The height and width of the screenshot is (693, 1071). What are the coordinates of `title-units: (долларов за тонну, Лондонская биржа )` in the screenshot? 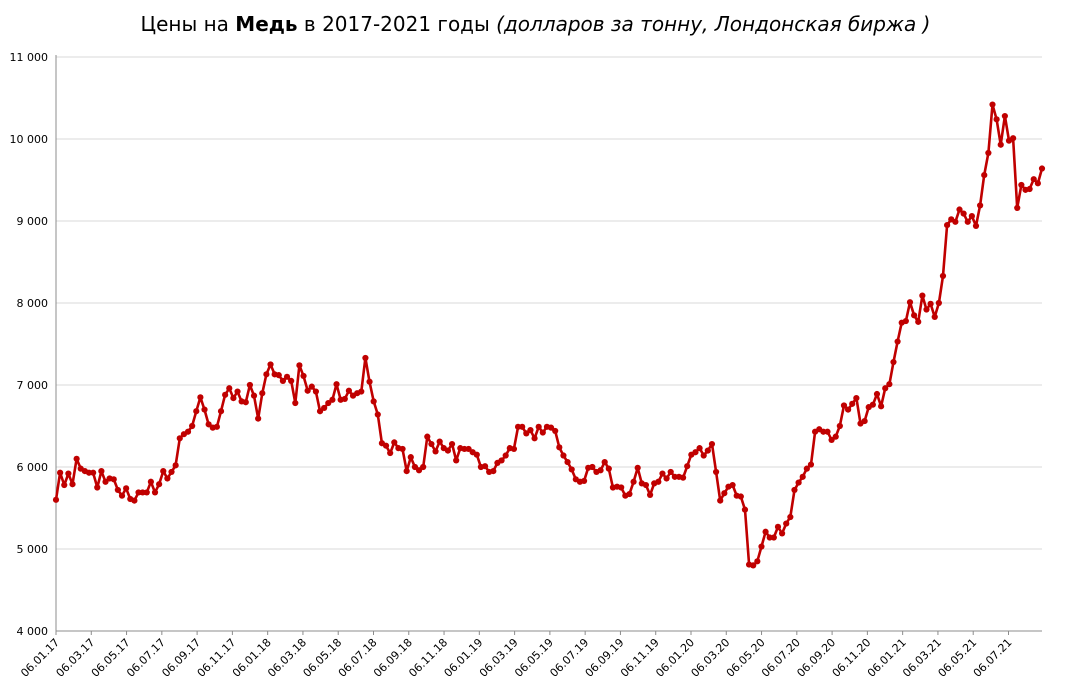 It's located at (713, 24).